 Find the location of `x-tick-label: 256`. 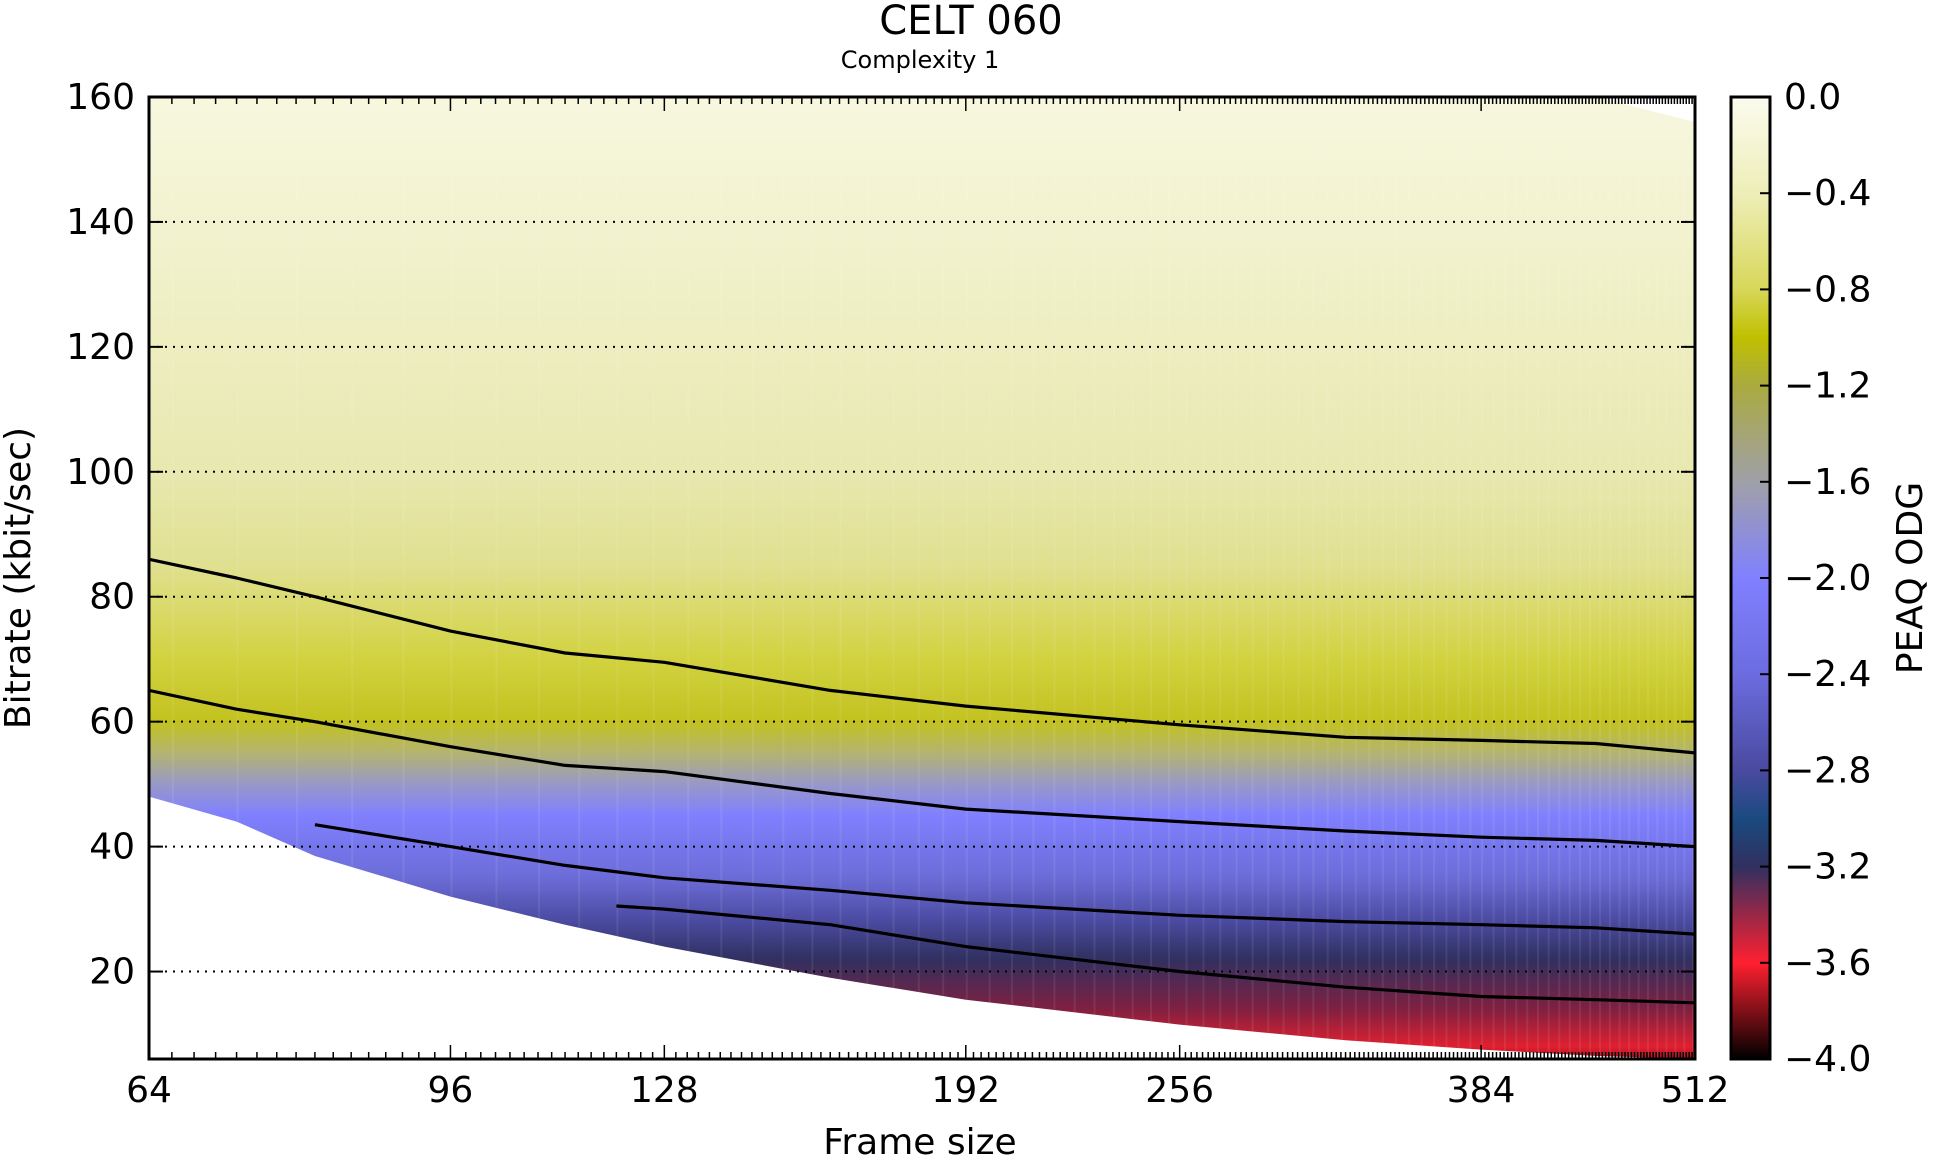

x-tick-label: 256 is located at coordinates (1179, 1090).